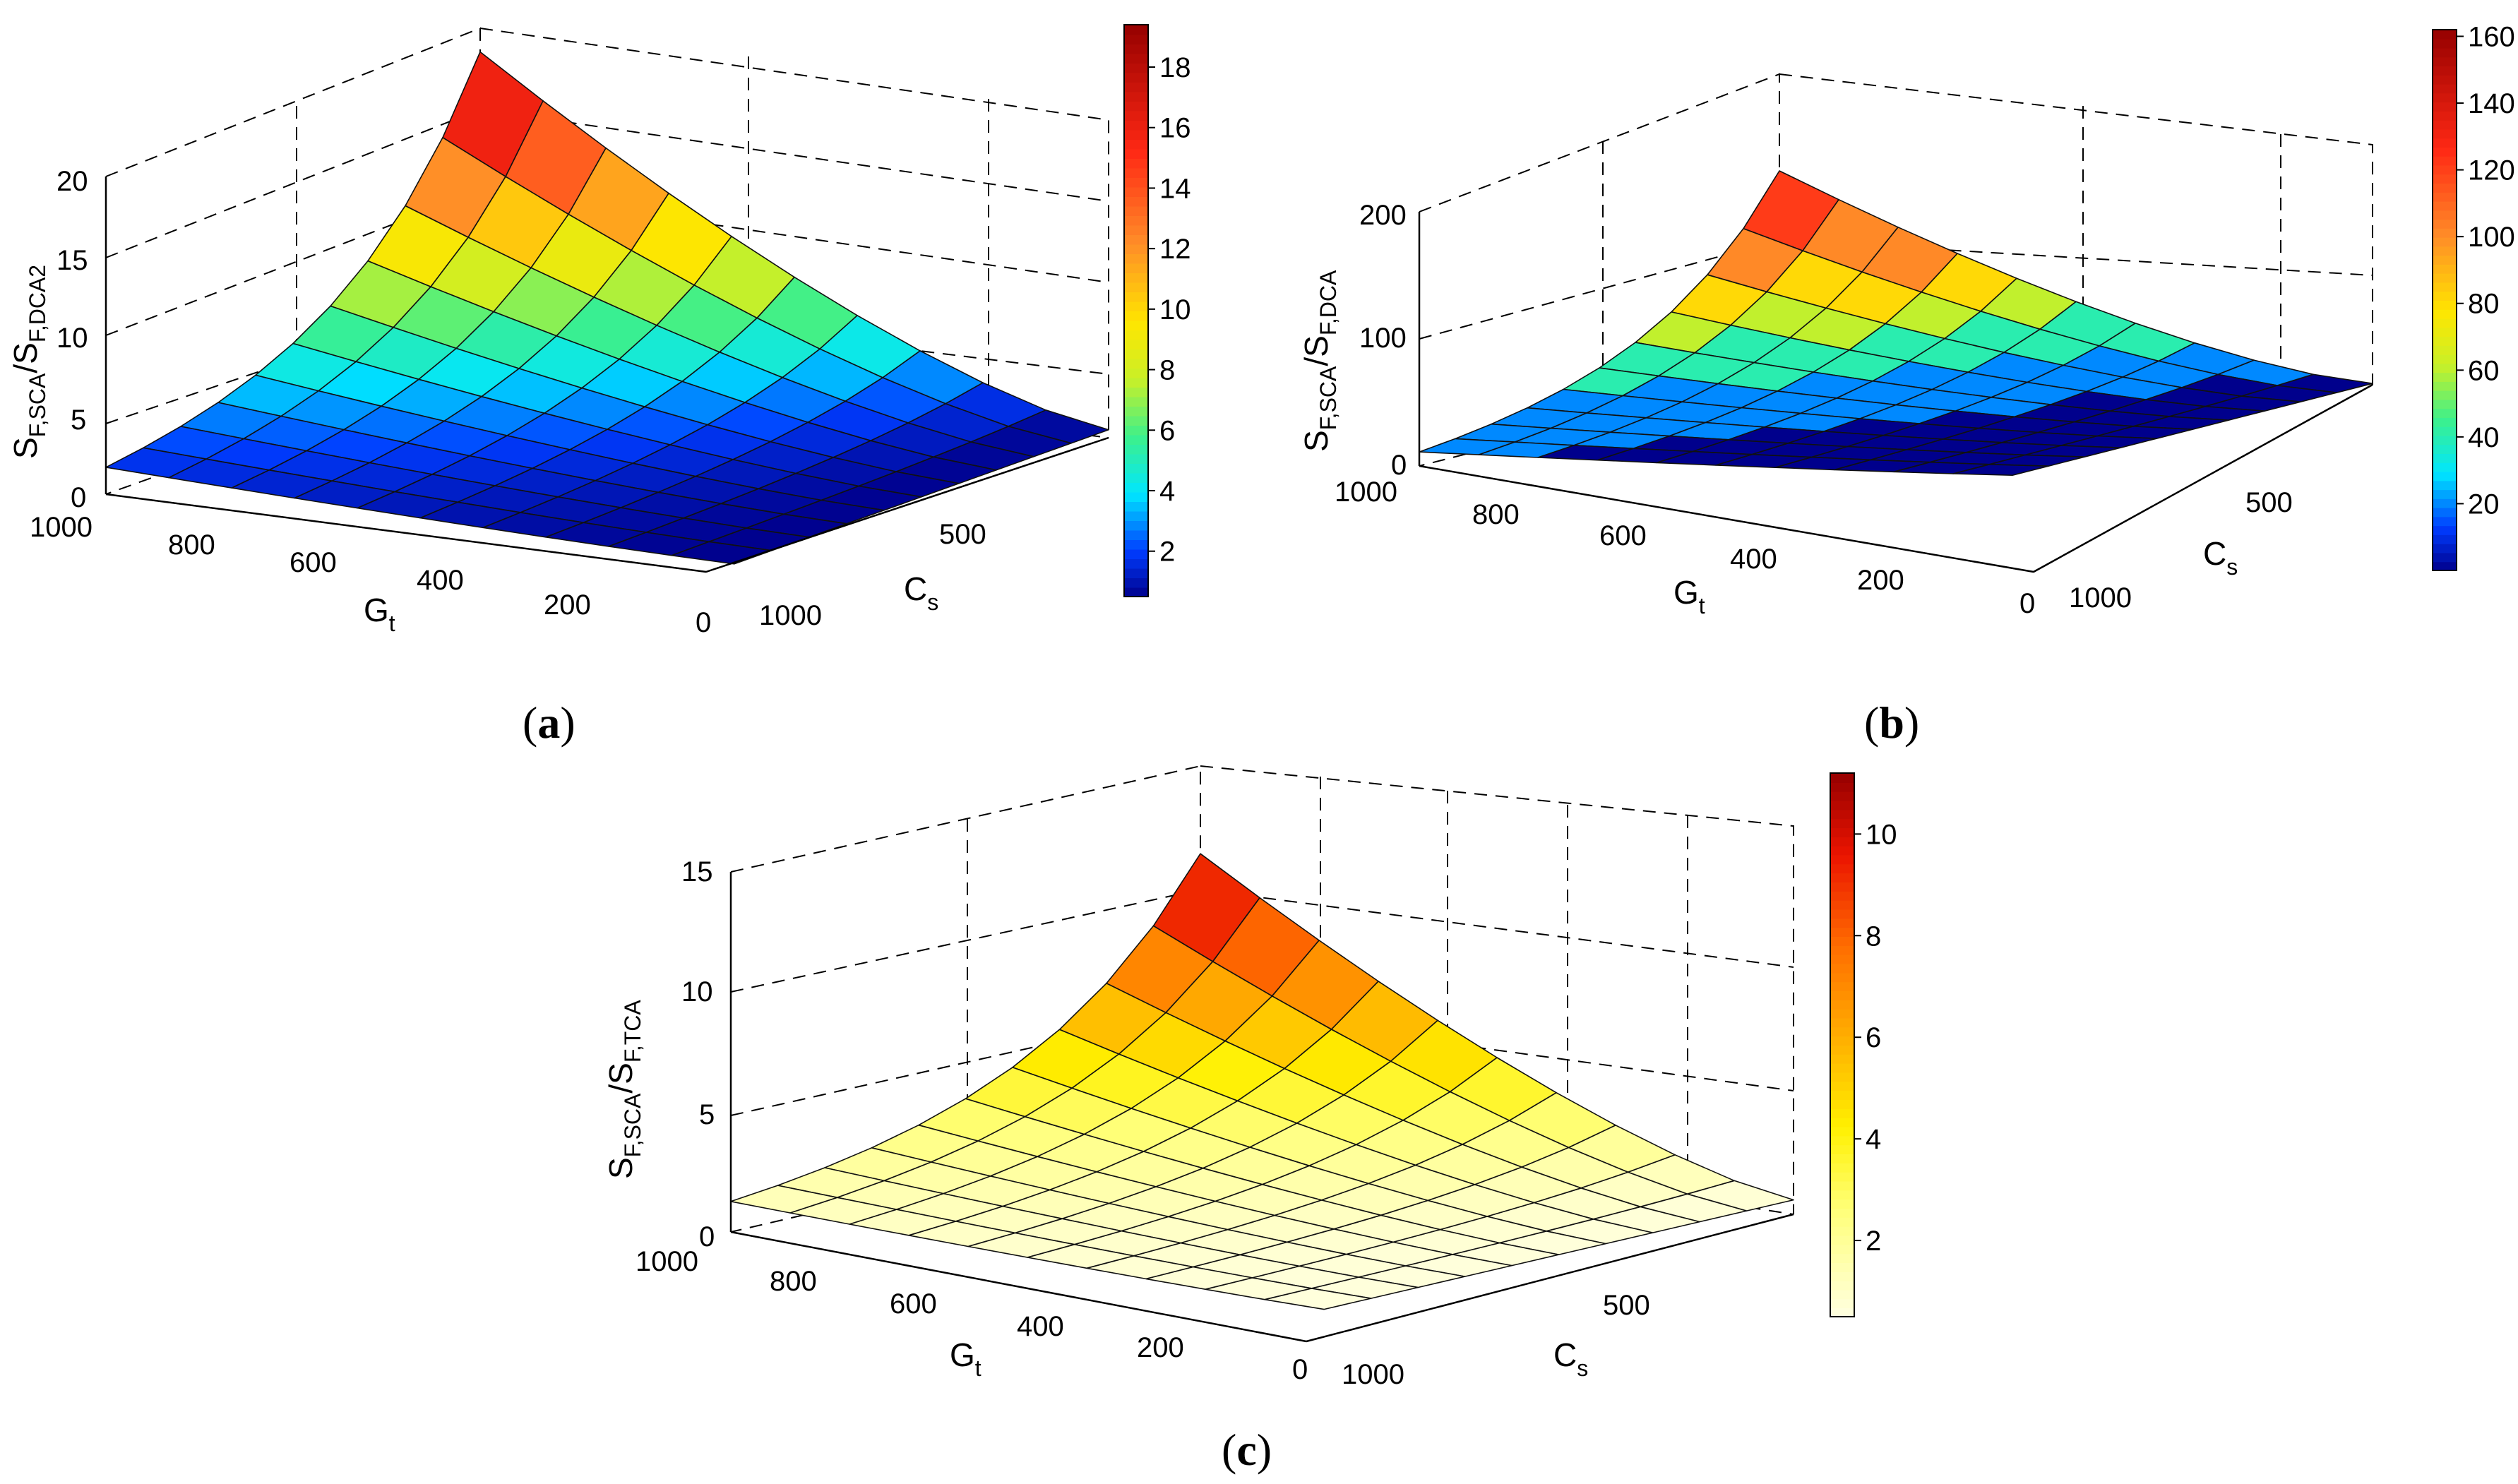  I want to click on b-ztick-100: 100, so click(1383, 338).